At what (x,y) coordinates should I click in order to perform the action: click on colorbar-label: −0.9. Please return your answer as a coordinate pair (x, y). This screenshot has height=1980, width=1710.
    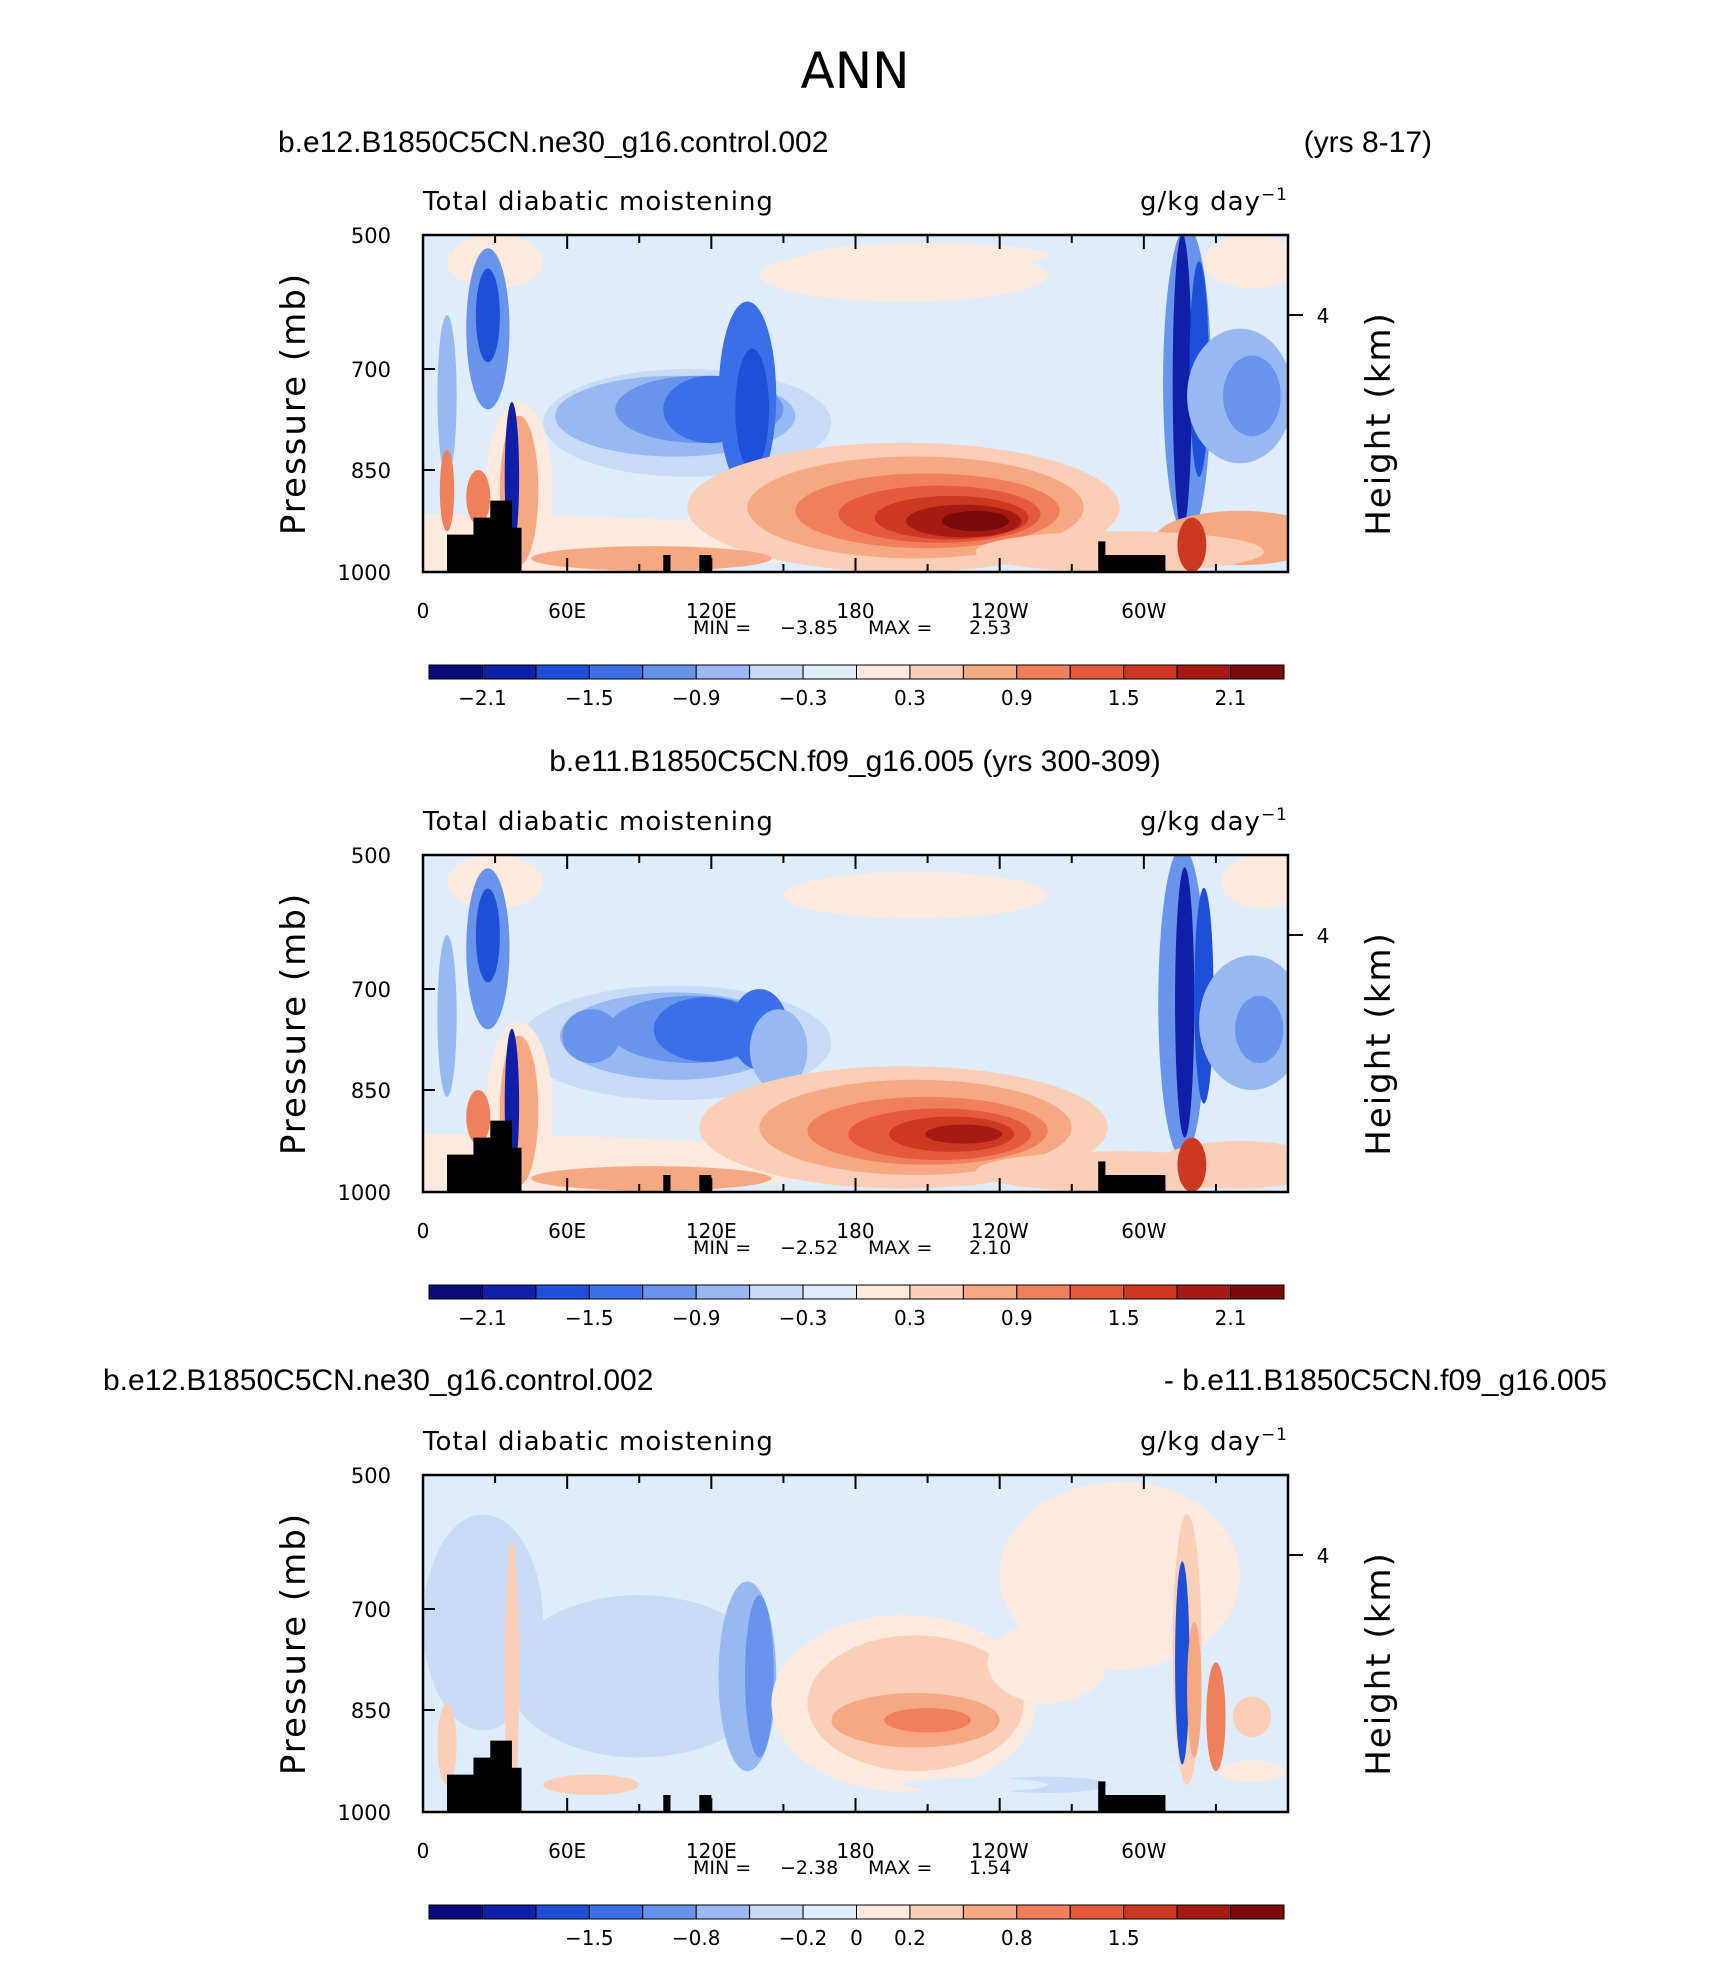
    Looking at the image, I should click on (696, 1318).